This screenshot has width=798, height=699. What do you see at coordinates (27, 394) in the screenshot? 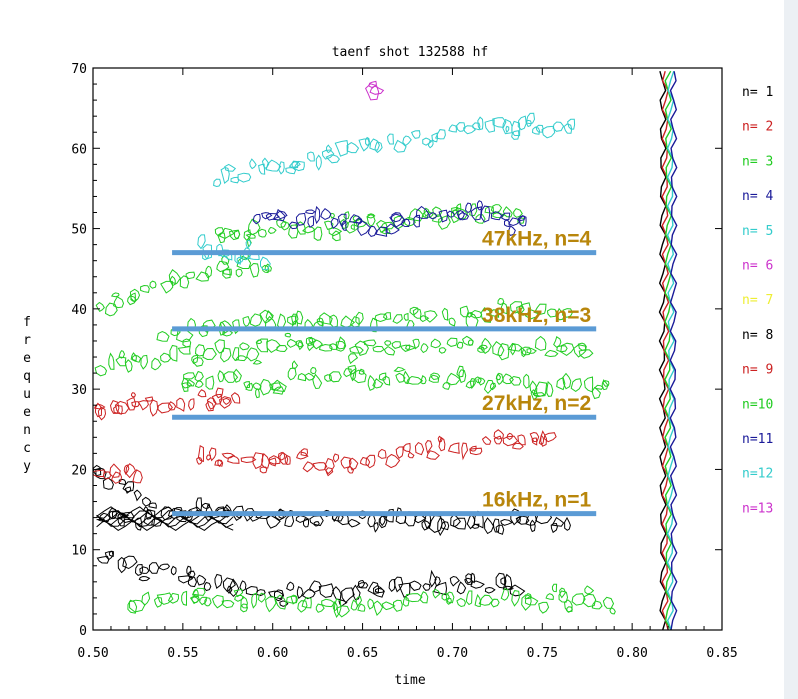
I see `y-label-char: u` at bounding box center [27, 394].